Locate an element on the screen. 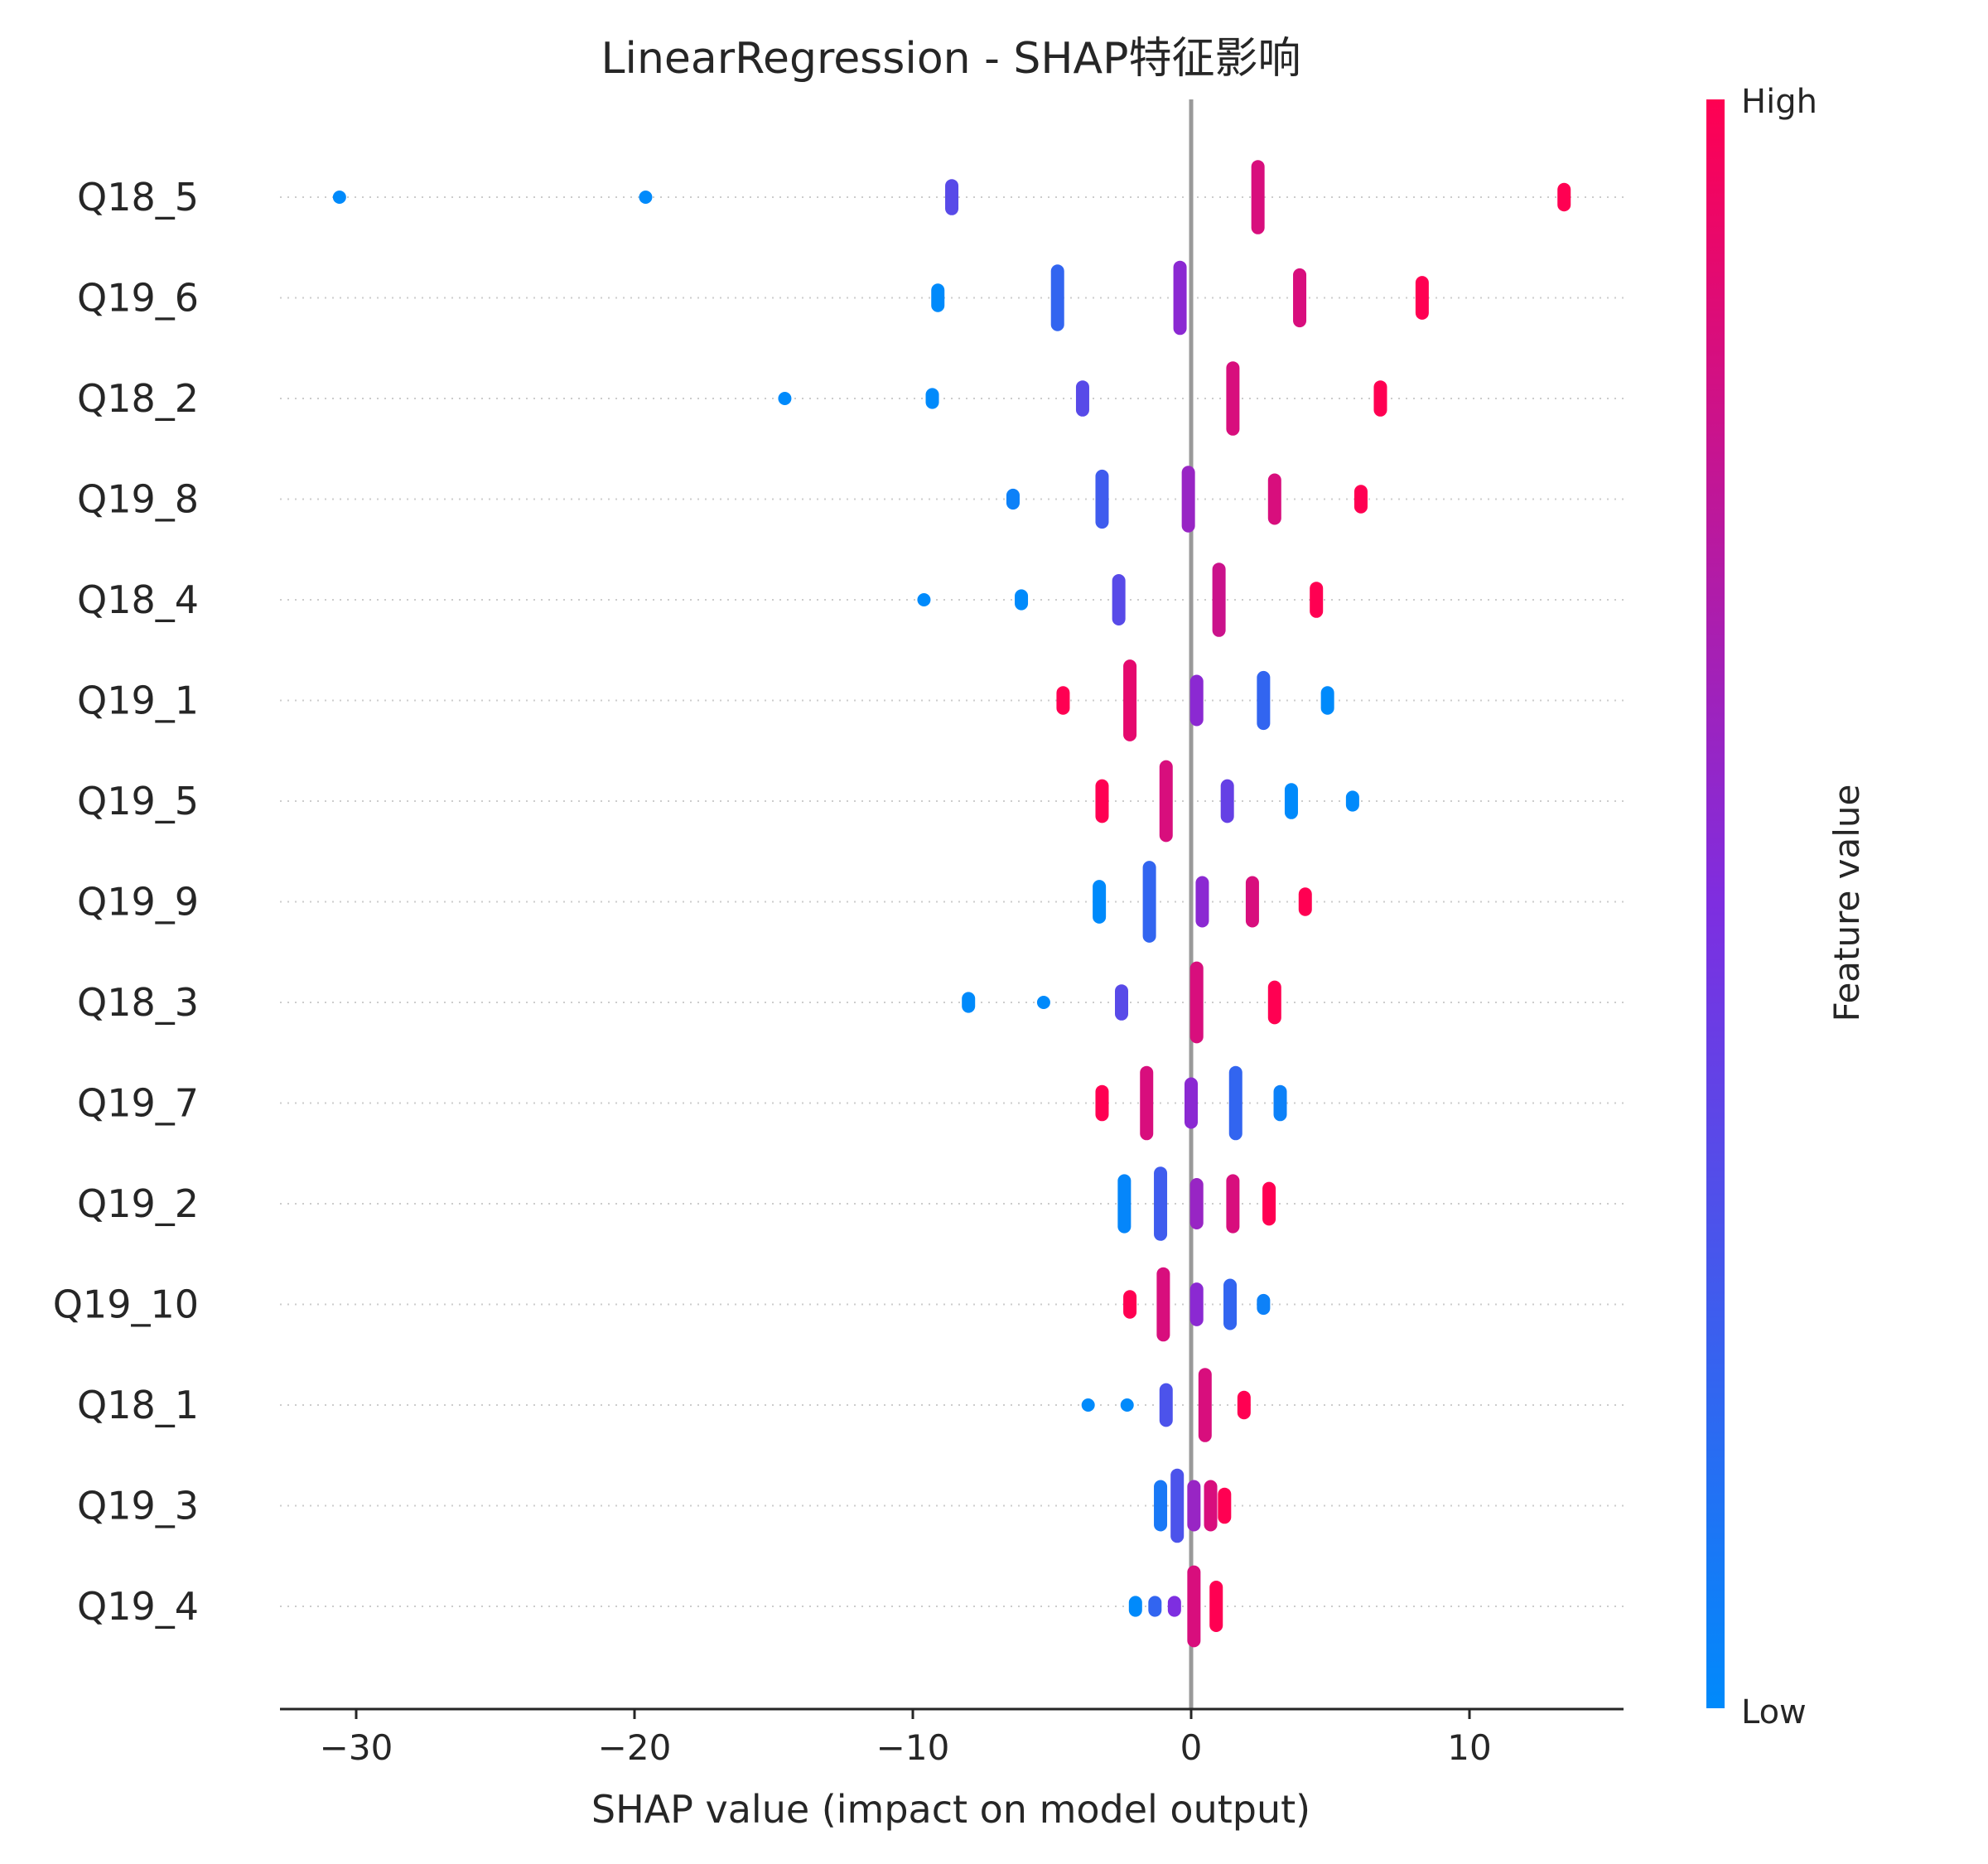 The width and height of the screenshot is (1988, 1864). x-tick-label: −10 is located at coordinates (913, 1747).